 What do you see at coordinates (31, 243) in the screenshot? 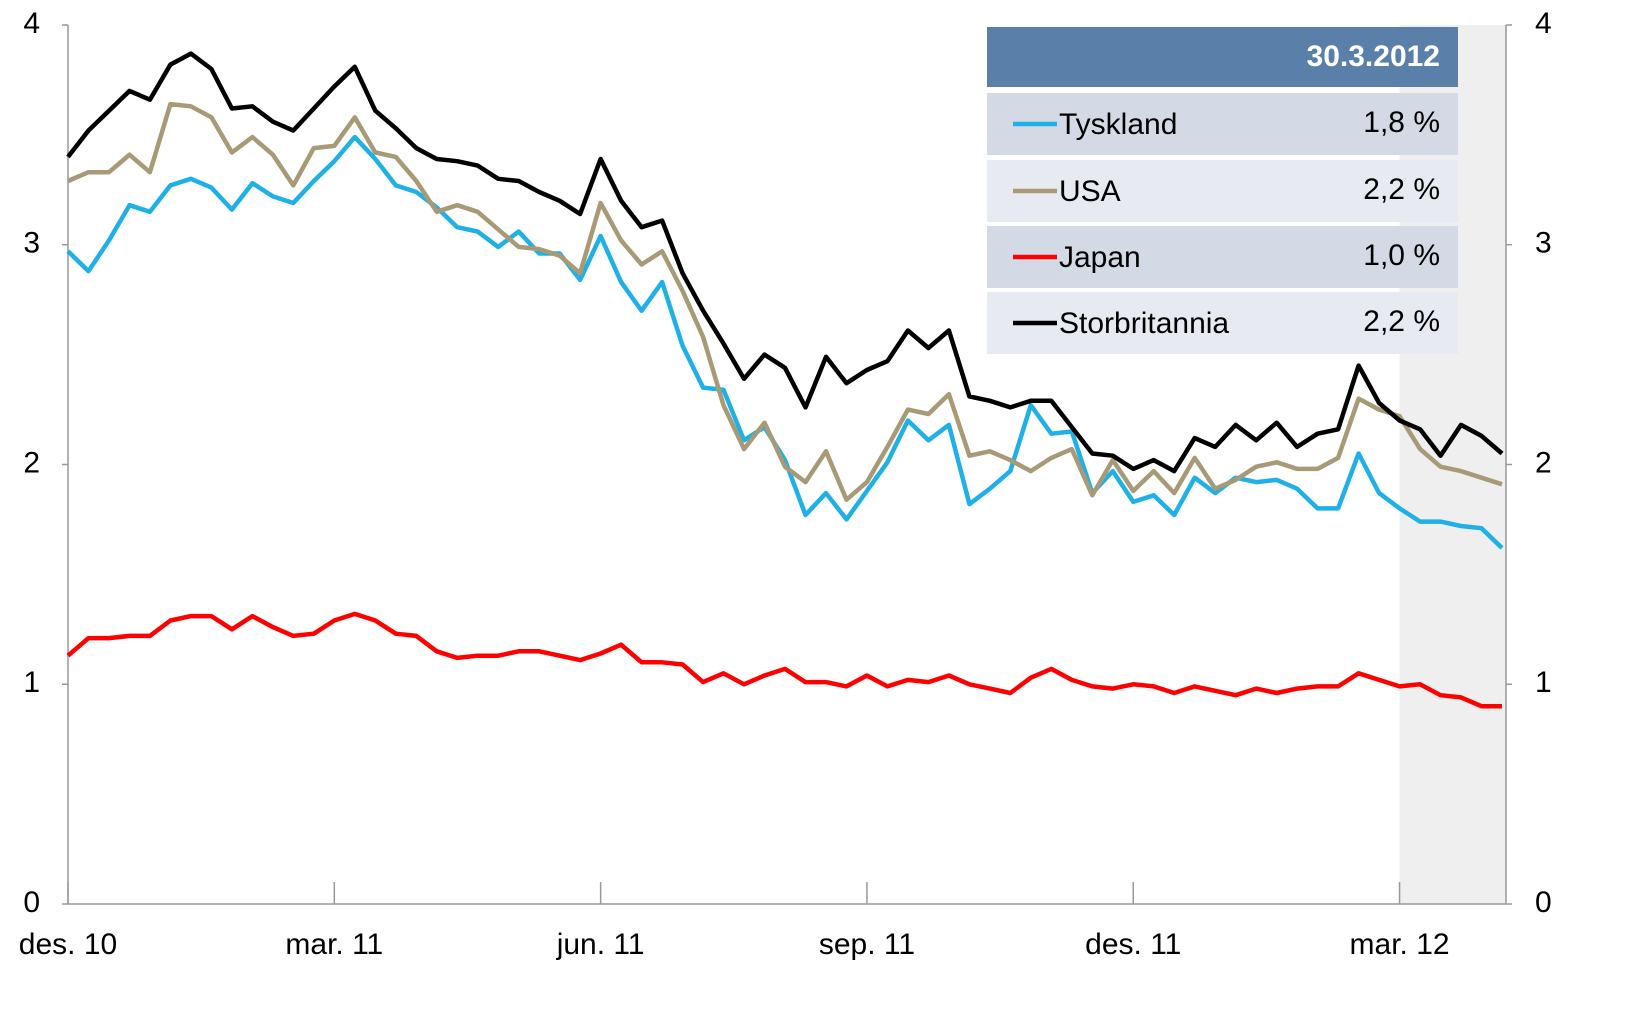
I see `y-tick-label: 3` at bounding box center [31, 243].